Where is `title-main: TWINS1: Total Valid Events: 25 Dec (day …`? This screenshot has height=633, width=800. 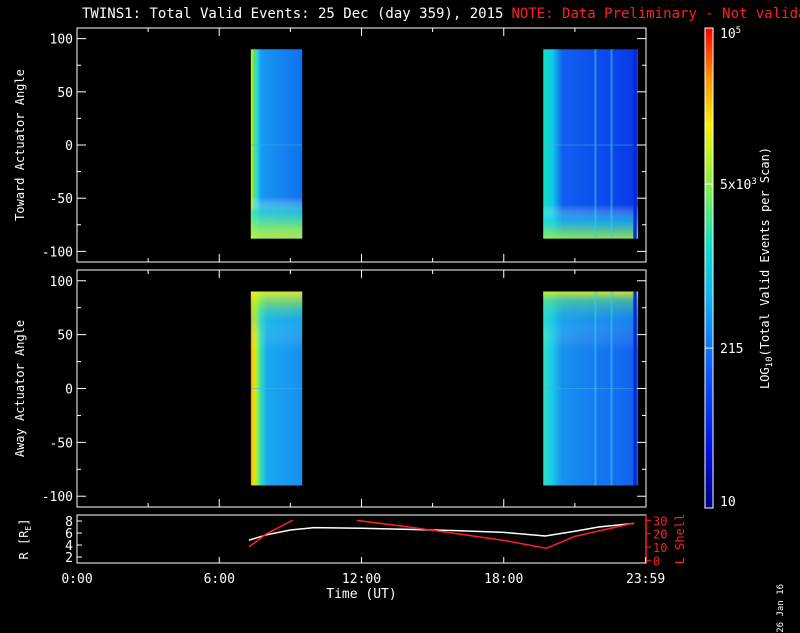 title-main: TWINS1: Total Valid Events: 25 Dec (day … is located at coordinates (293, 14).